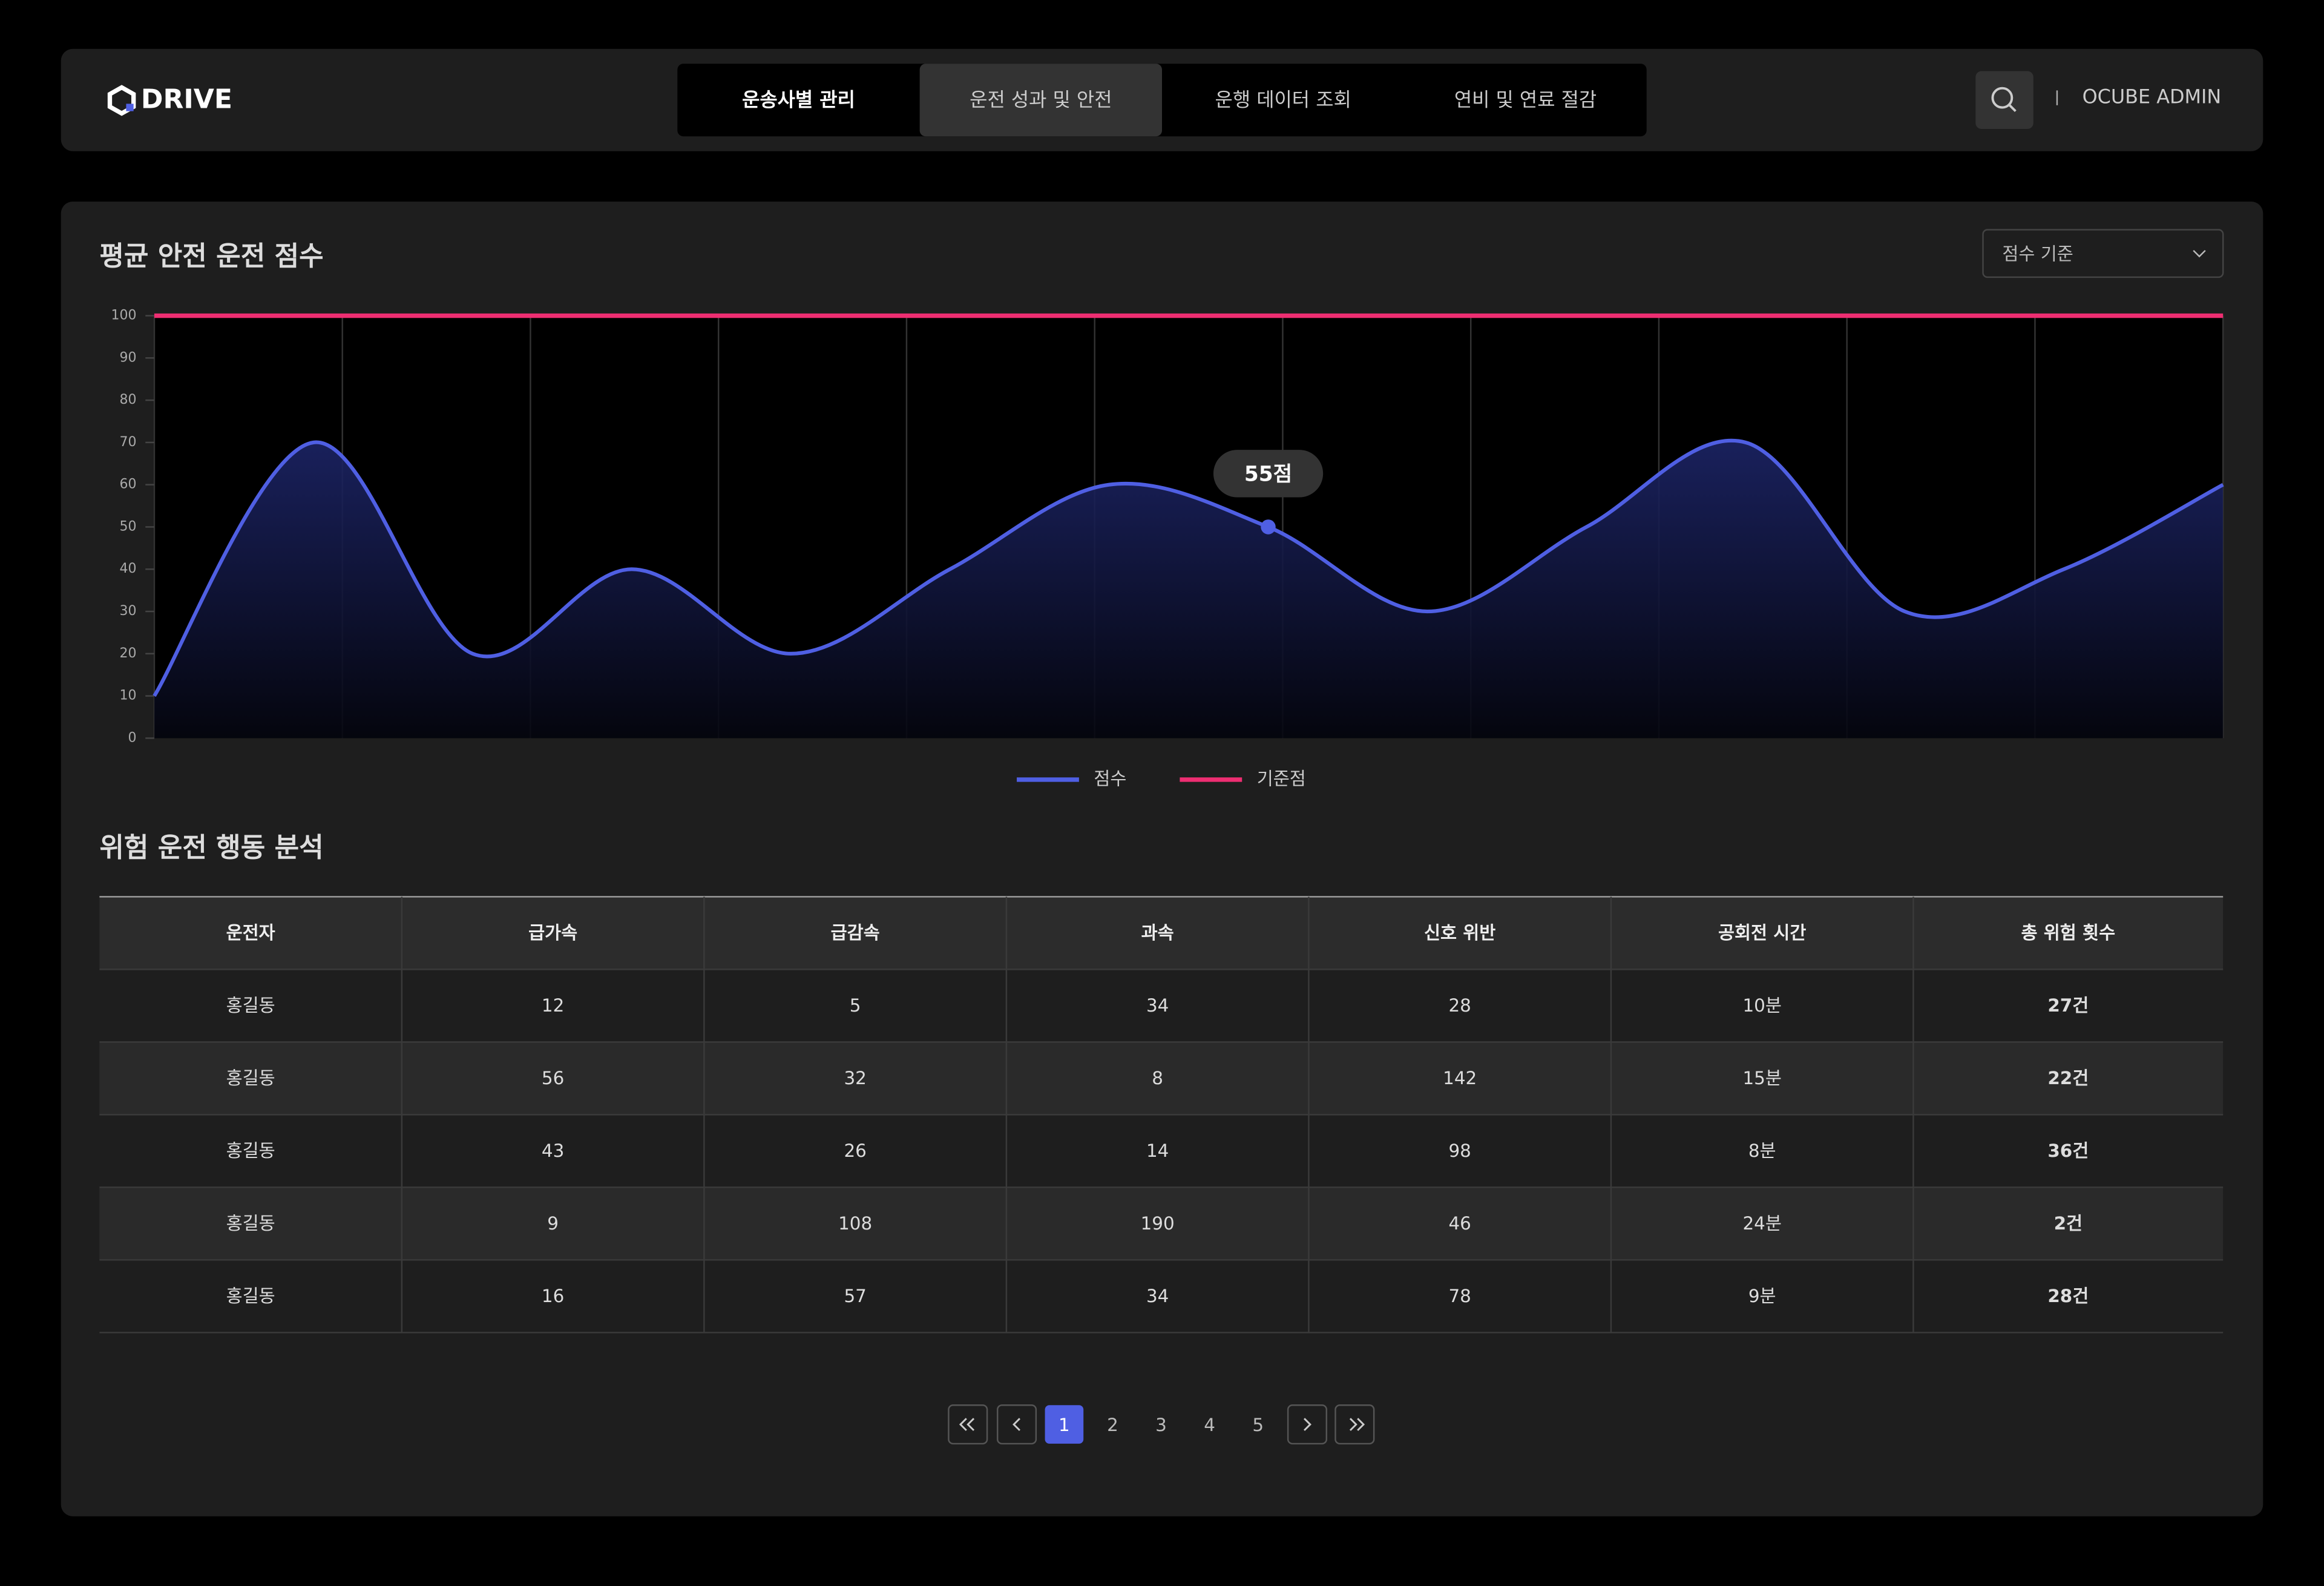 This screenshot has height=1586, width=2324. What do you see at coordinates (128, 442) in the screenshot?
I see `y-tick-label: 70` at bounding box center [128, 442].